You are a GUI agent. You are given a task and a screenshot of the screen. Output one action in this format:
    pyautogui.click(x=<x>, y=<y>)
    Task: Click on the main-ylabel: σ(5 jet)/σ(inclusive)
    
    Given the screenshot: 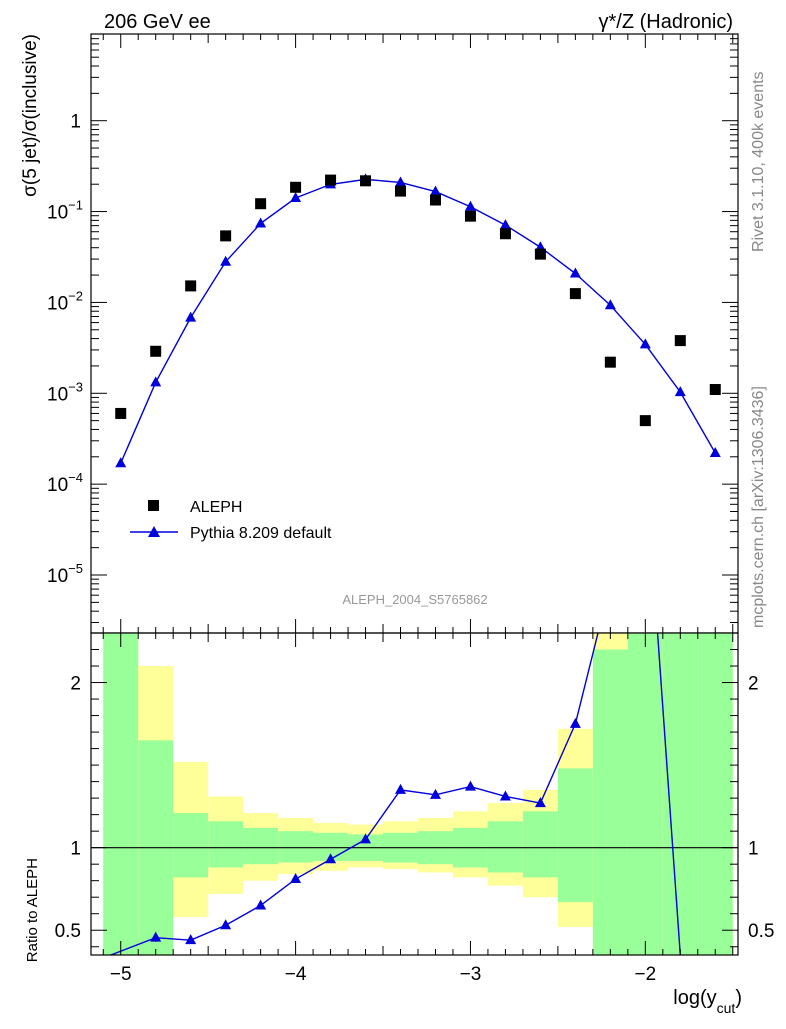 What is the action you would take?
    pyautogui.click(x=30, y=115)
    